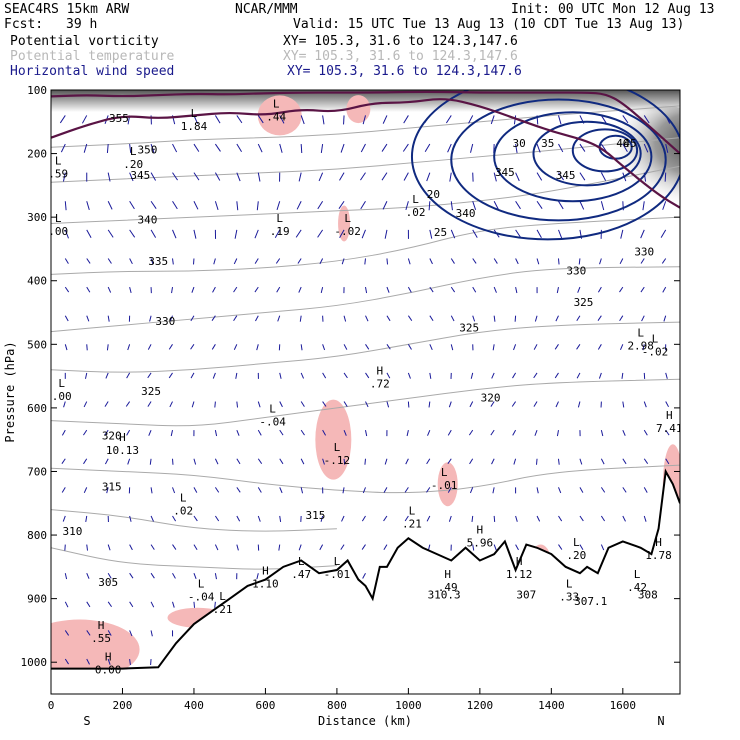 Image resolution: width=740 pixels, height=740 pixels. I want to click on y-tick-label: 700, so click(37, 471).